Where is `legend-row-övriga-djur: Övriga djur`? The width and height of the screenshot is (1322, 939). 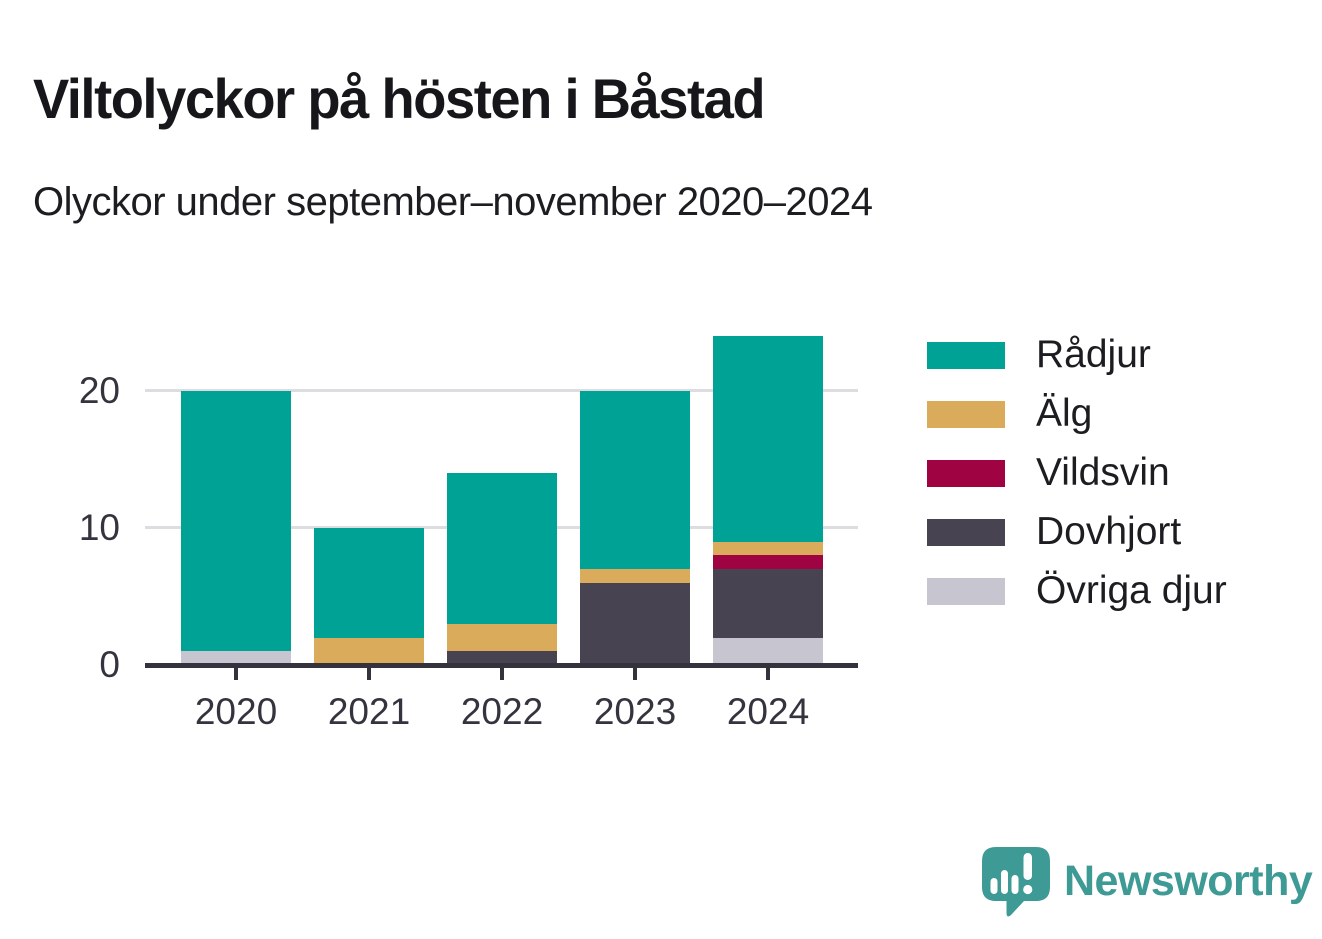 legend-row-övriga-djur: Övriga djur is located at coordinates (1077, 591).